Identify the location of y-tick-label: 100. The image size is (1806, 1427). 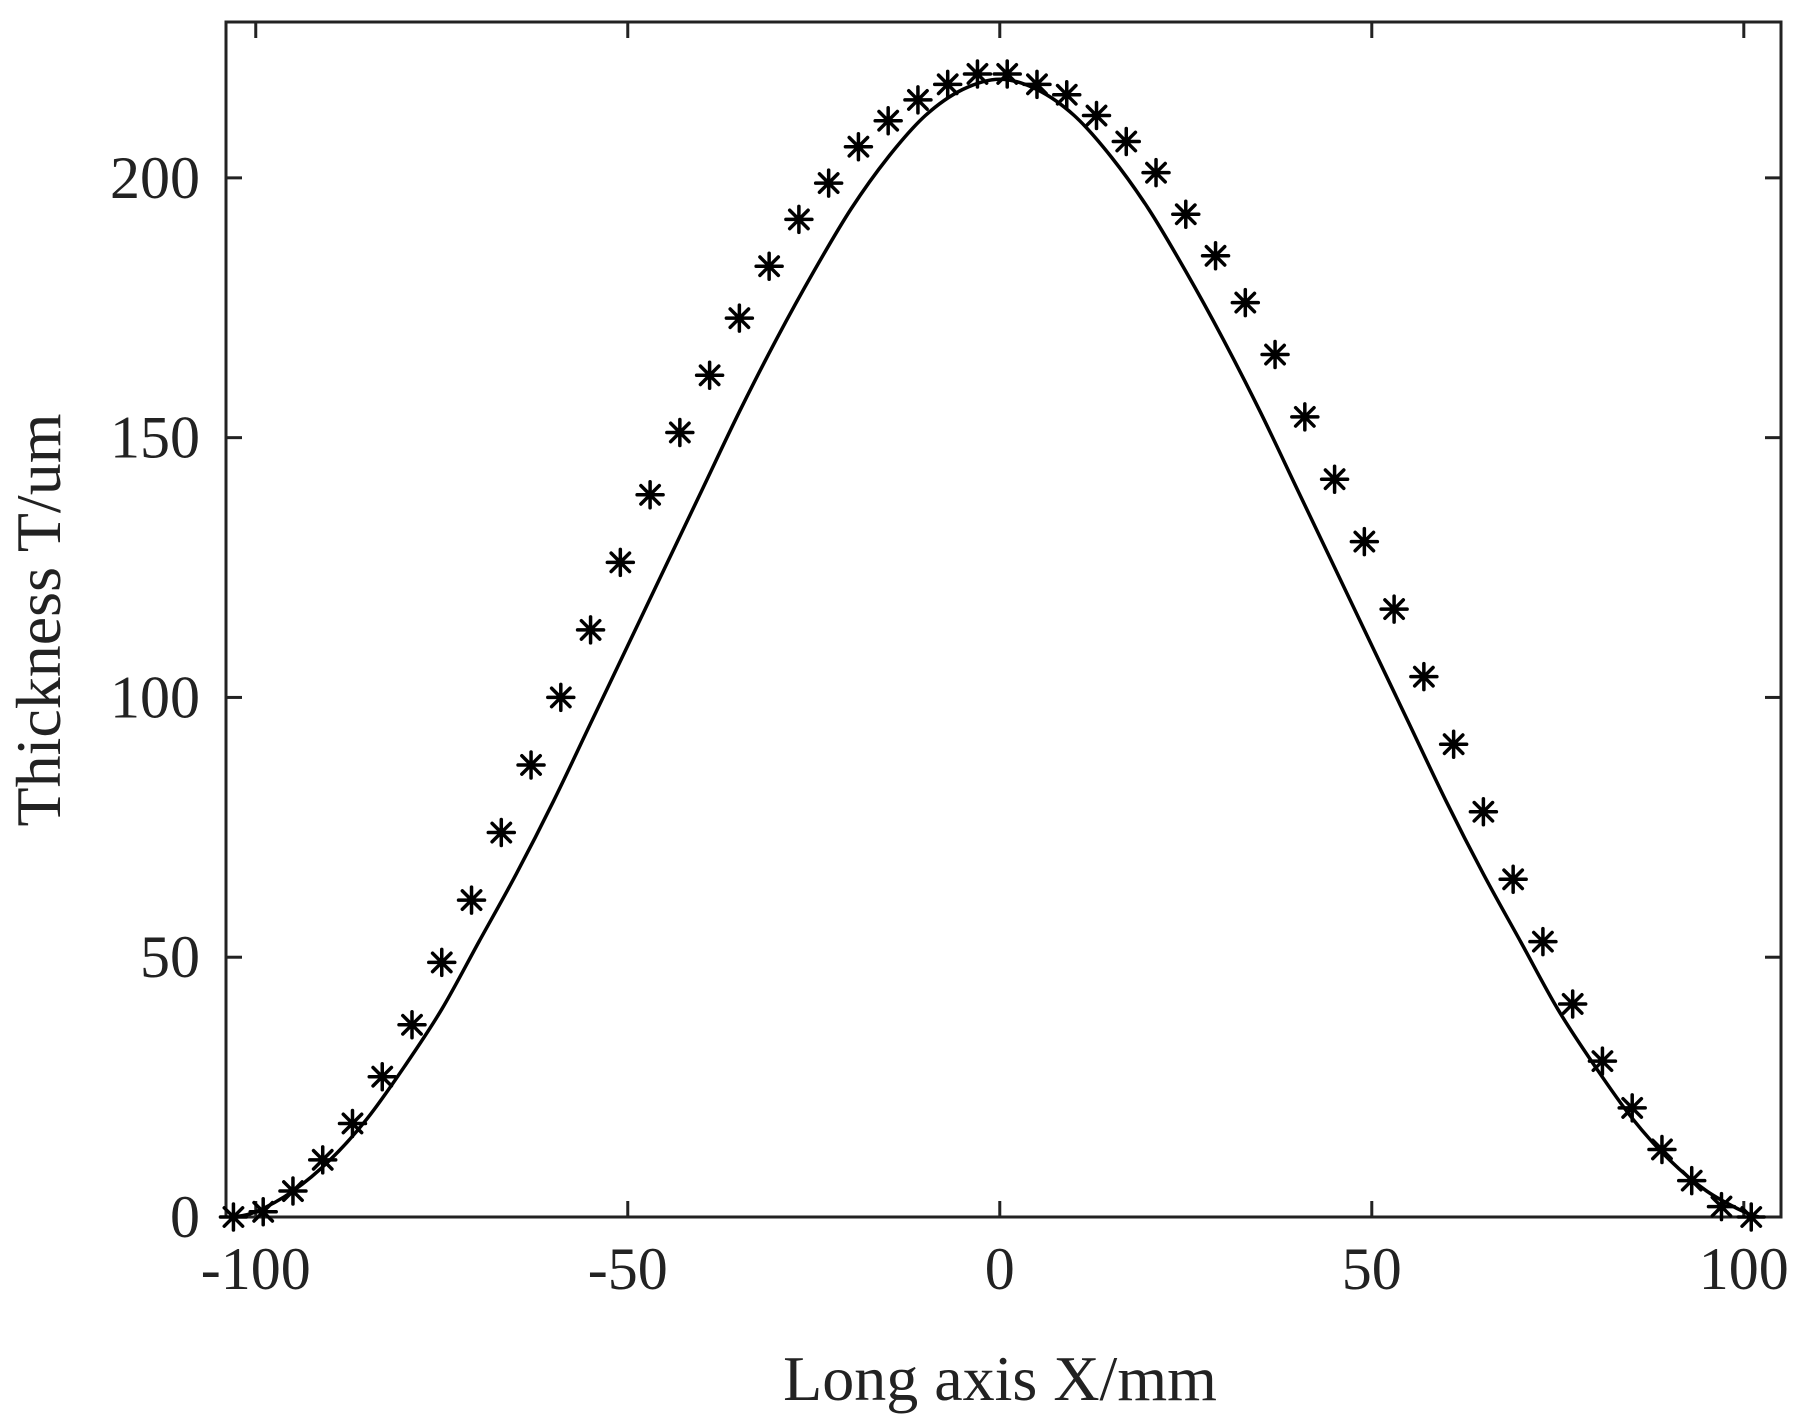
(155, 697).